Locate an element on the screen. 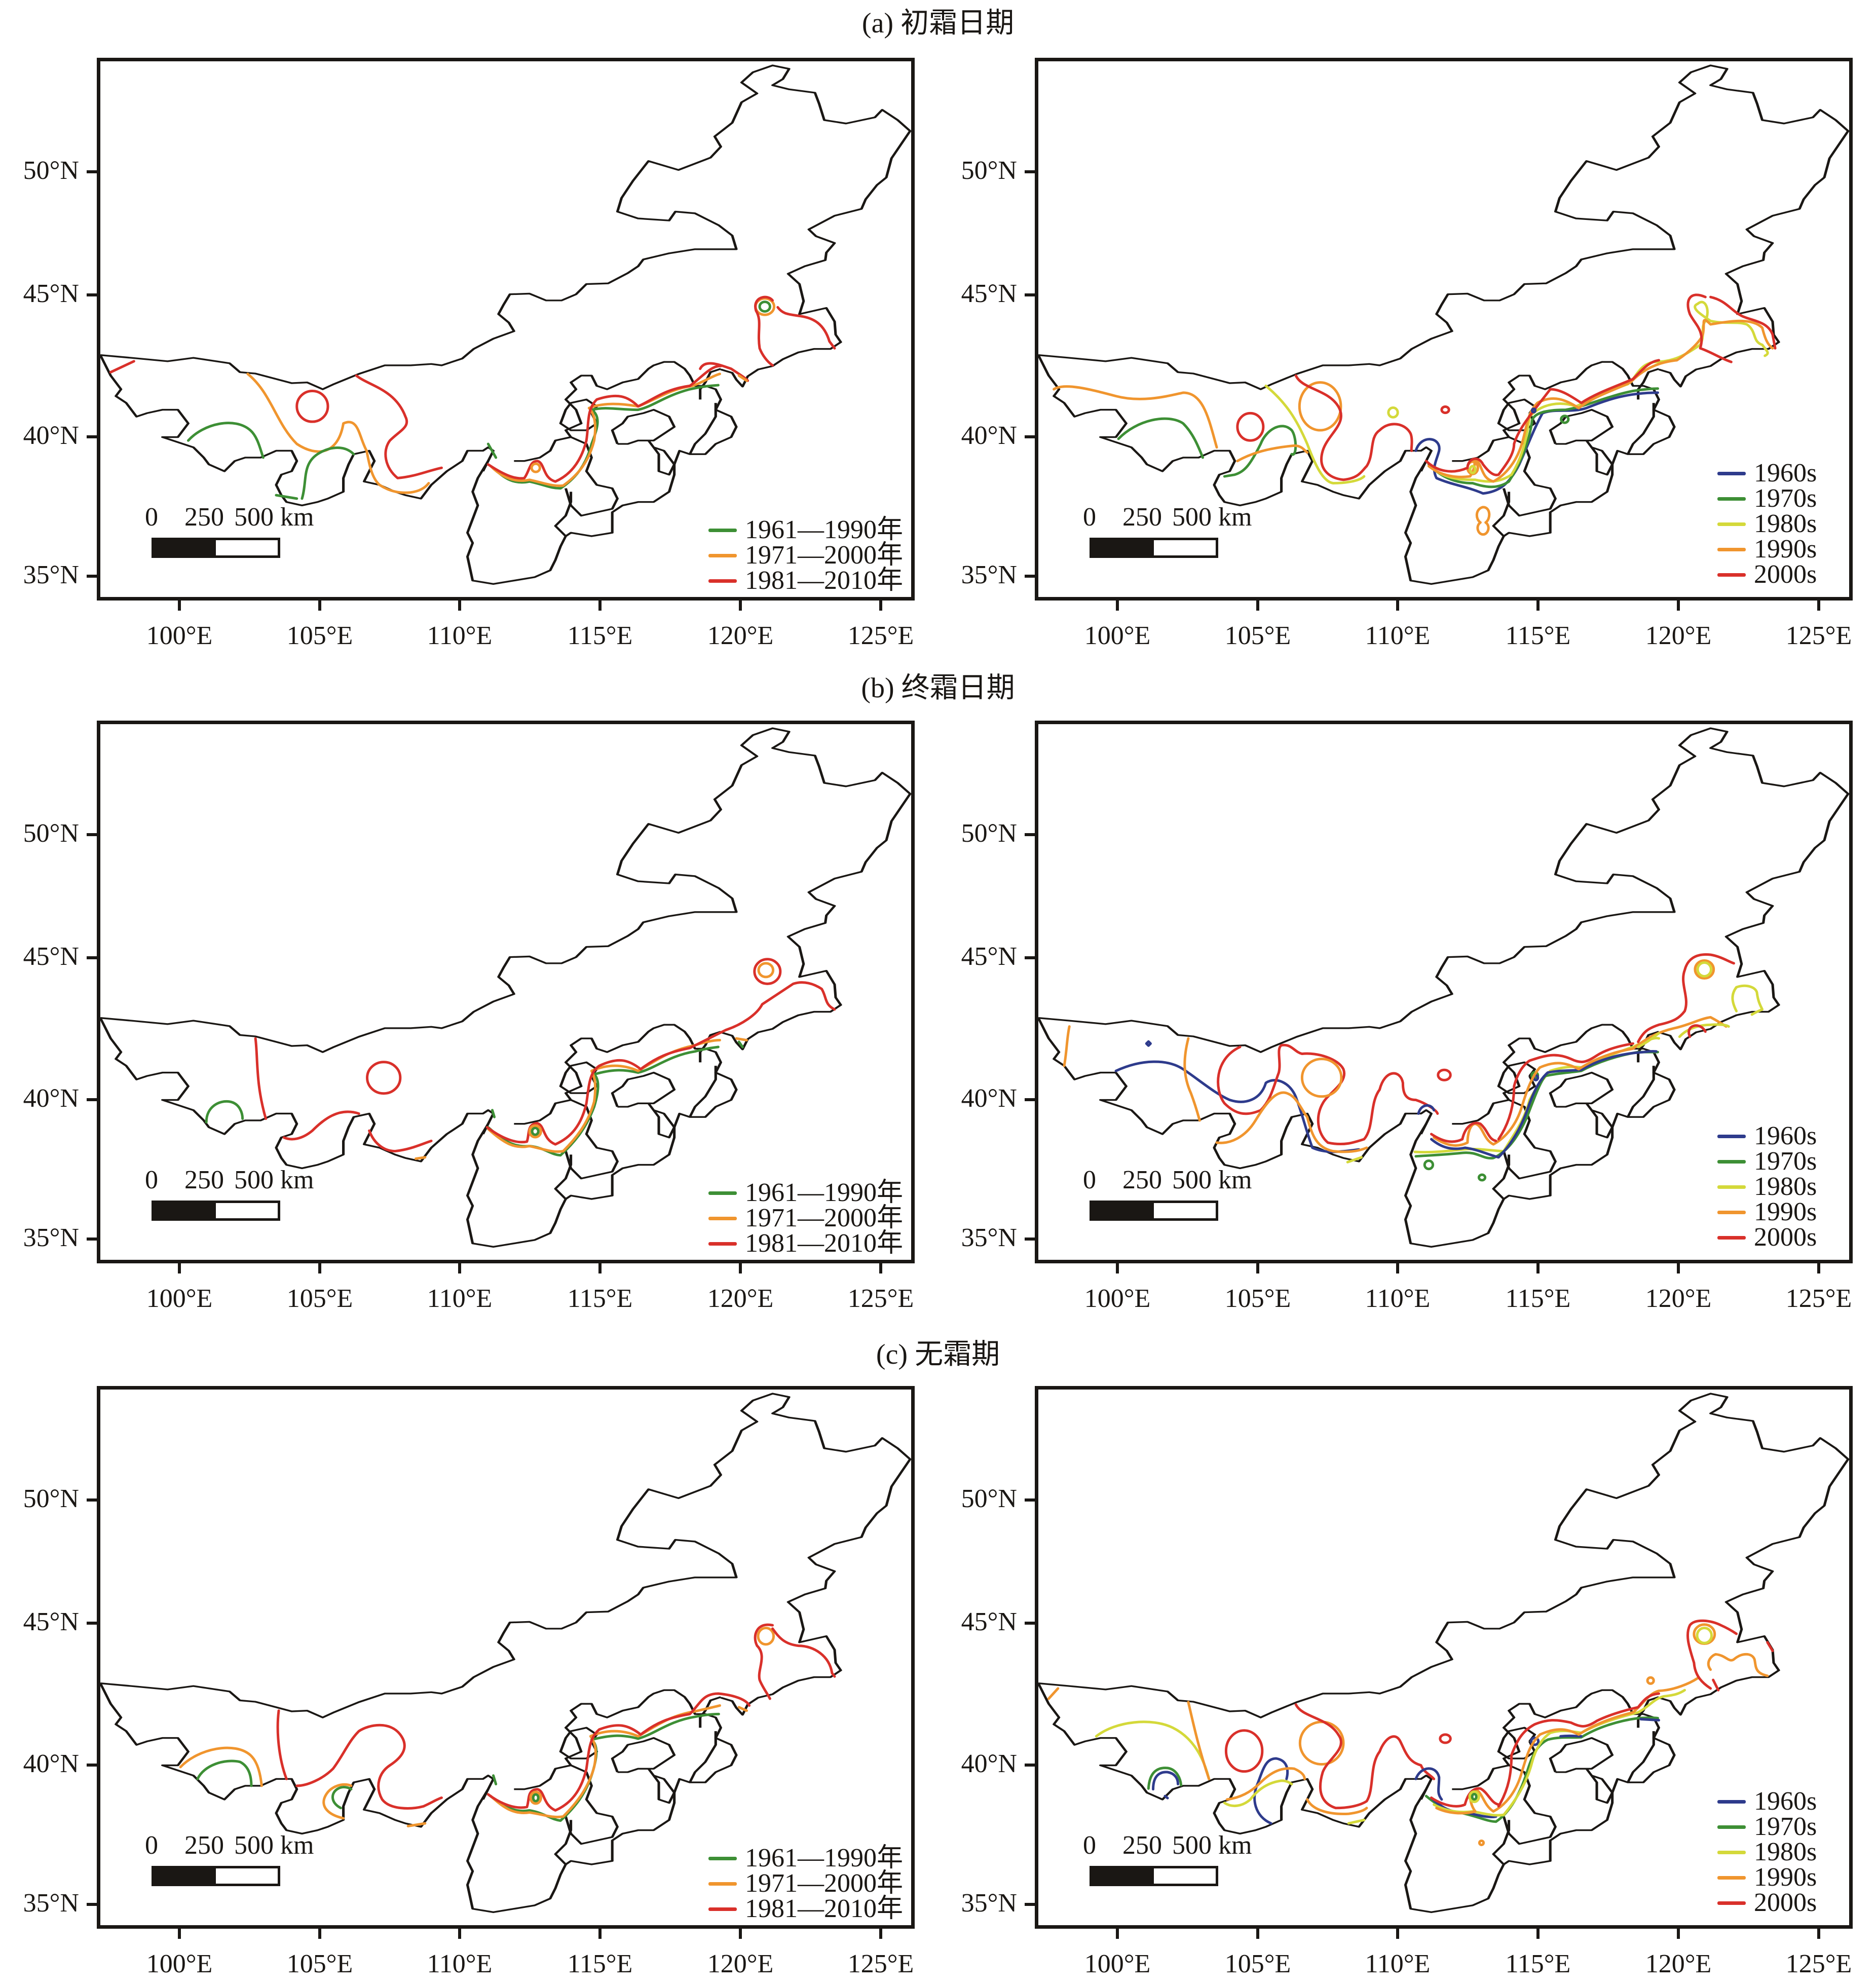 This screenshot has width=1876, height=1987. map-panel-b-right: 0 250 500 km 1960s 1970s 1980s 1990s 2000s is located at coordinates (1444, 992).